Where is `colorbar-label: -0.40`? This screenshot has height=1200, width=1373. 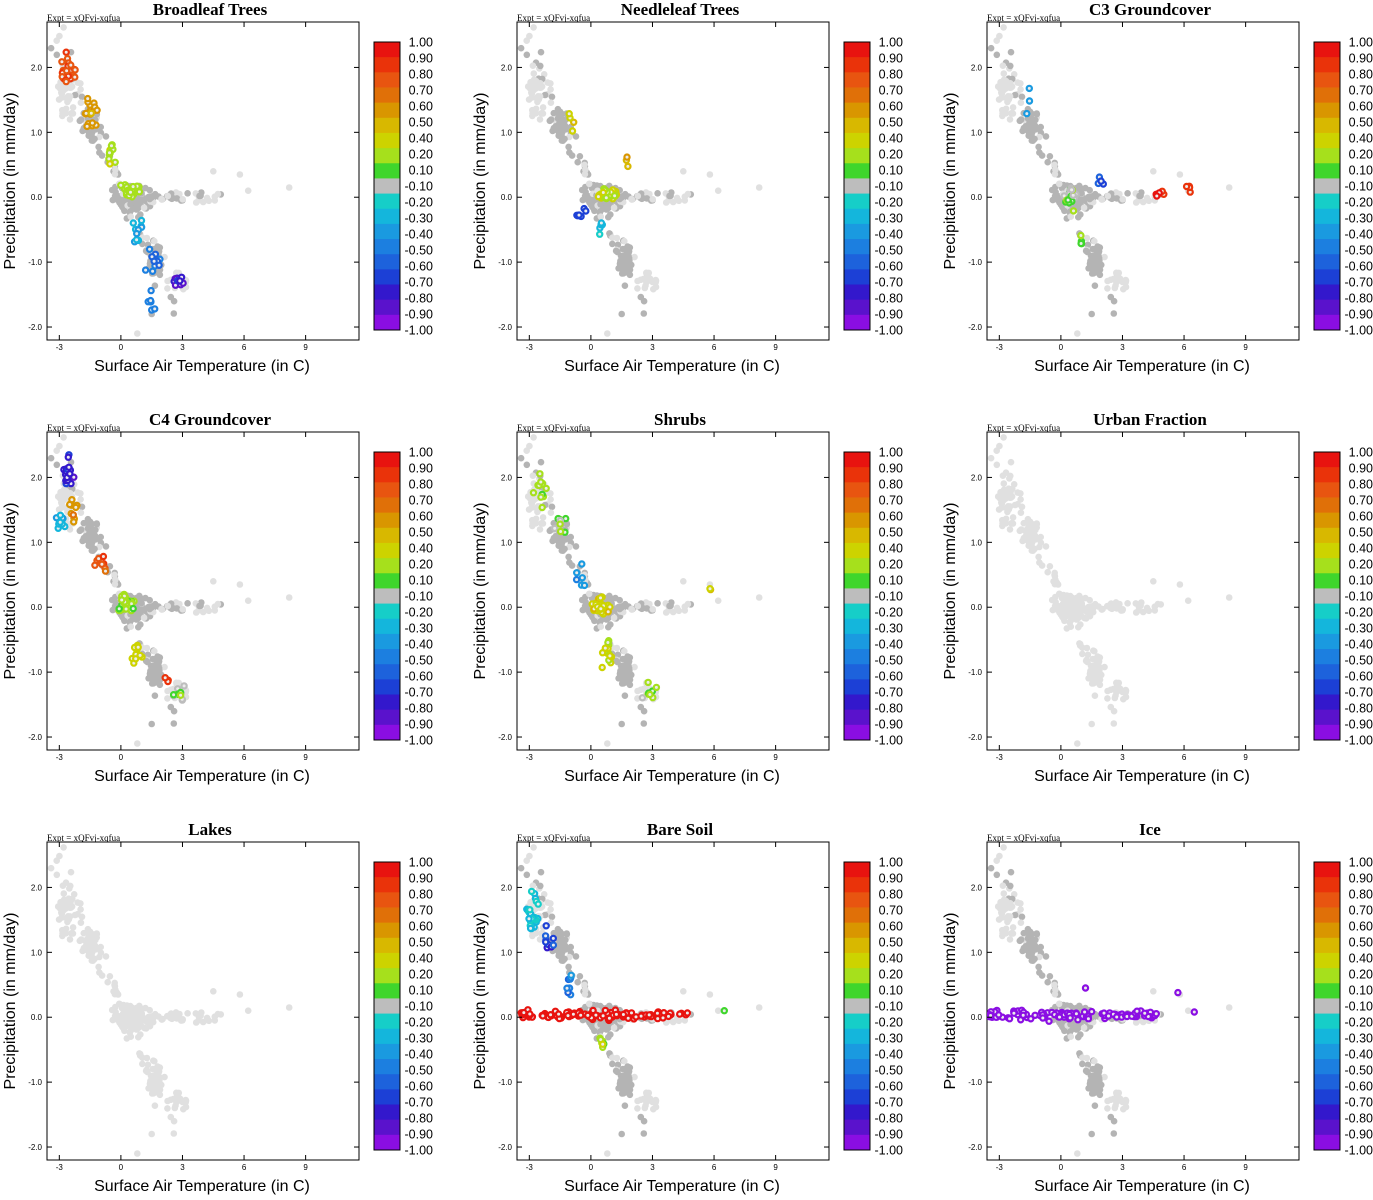 colorbar-label: -0.40 is located at coordinates (419, 235).